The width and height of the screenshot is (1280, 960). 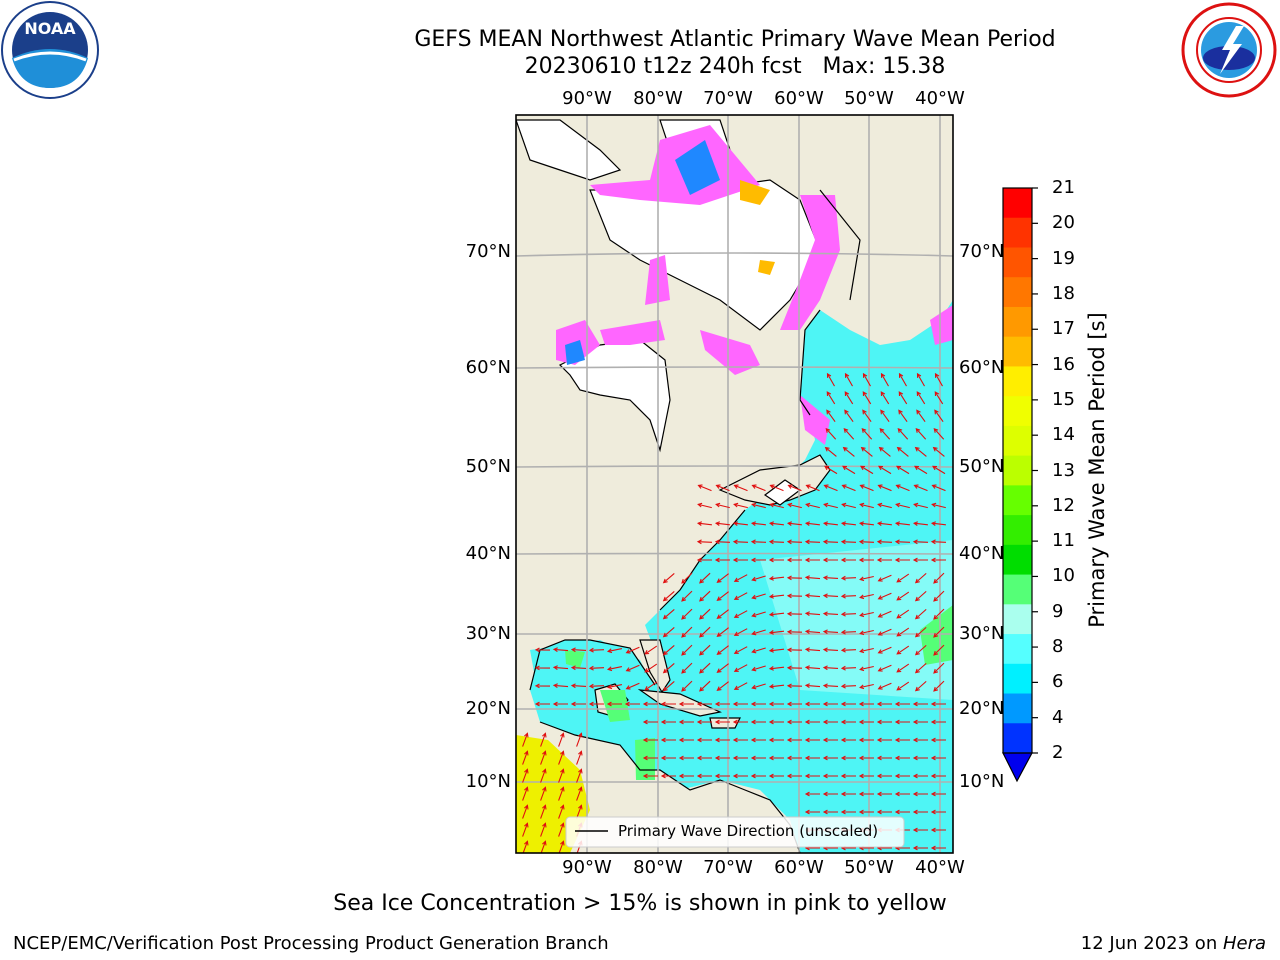 What do you see at coordinates (587, 98) in the screenshot?
I see `lon-label-top: 90°W` at bounding box center [587, 98].